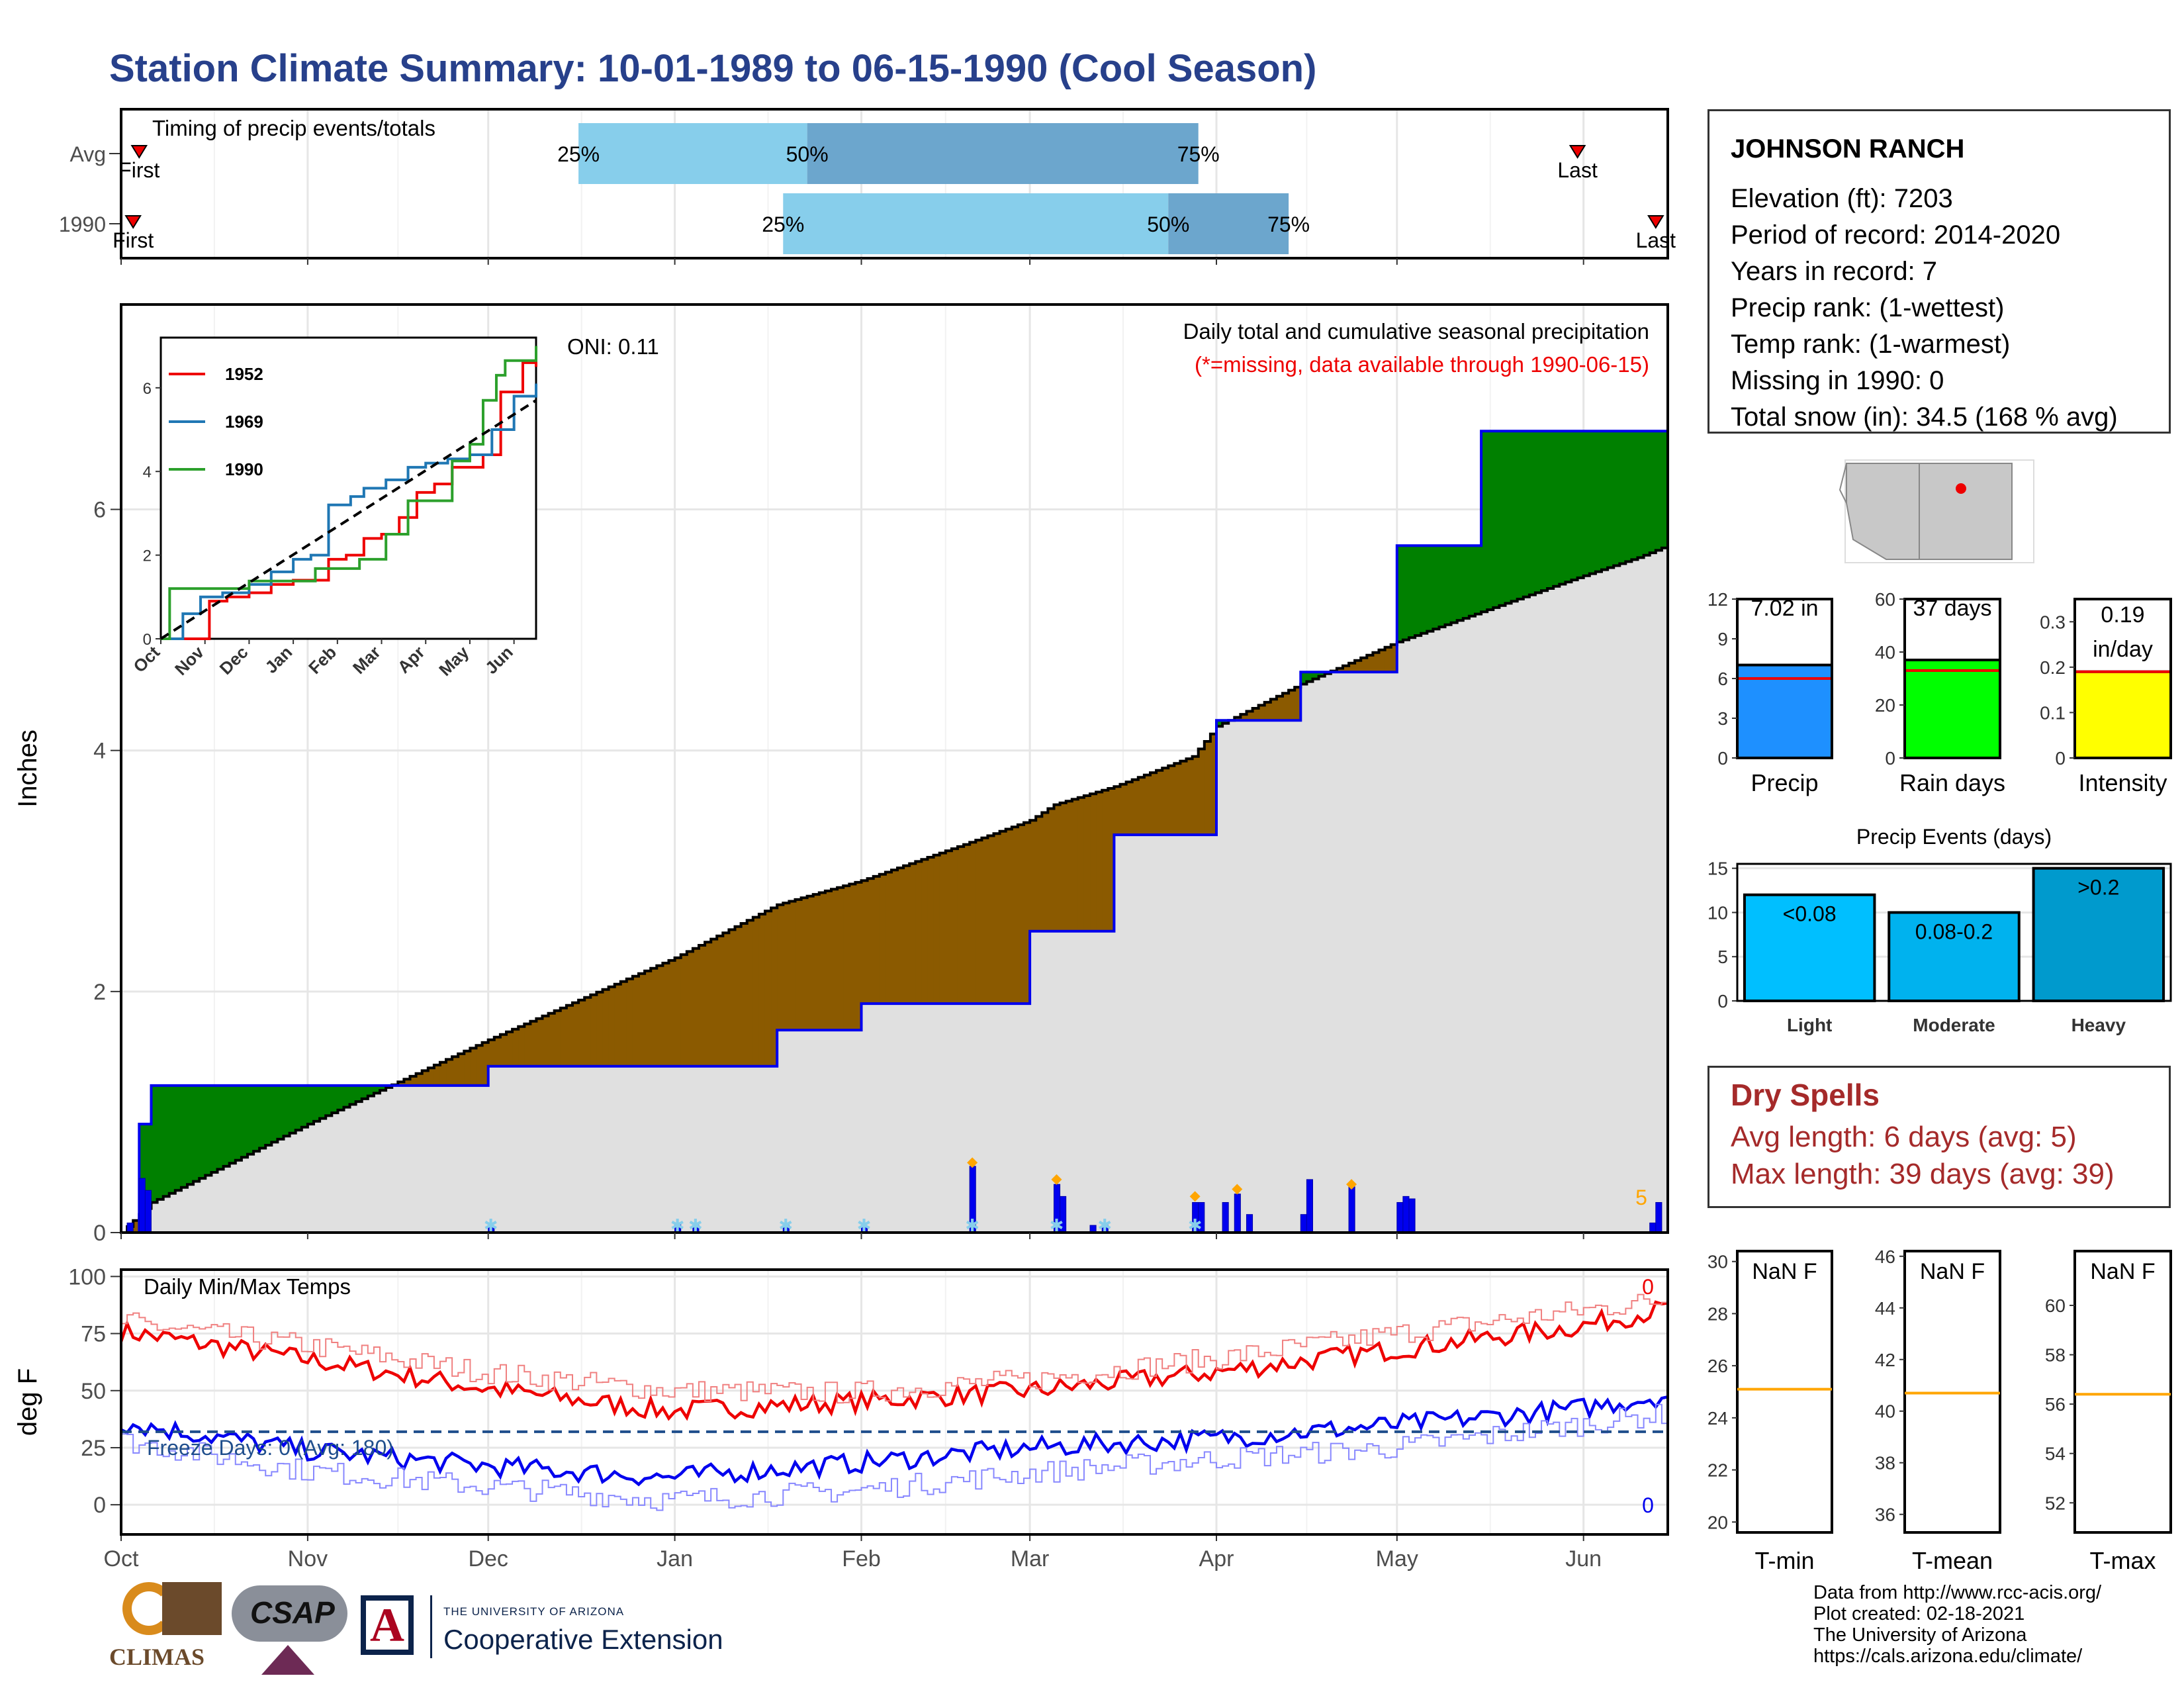 The image size is (2184, 1688). I want to click on temp-summary-ytick-label: 58, so click(2055, 1355).